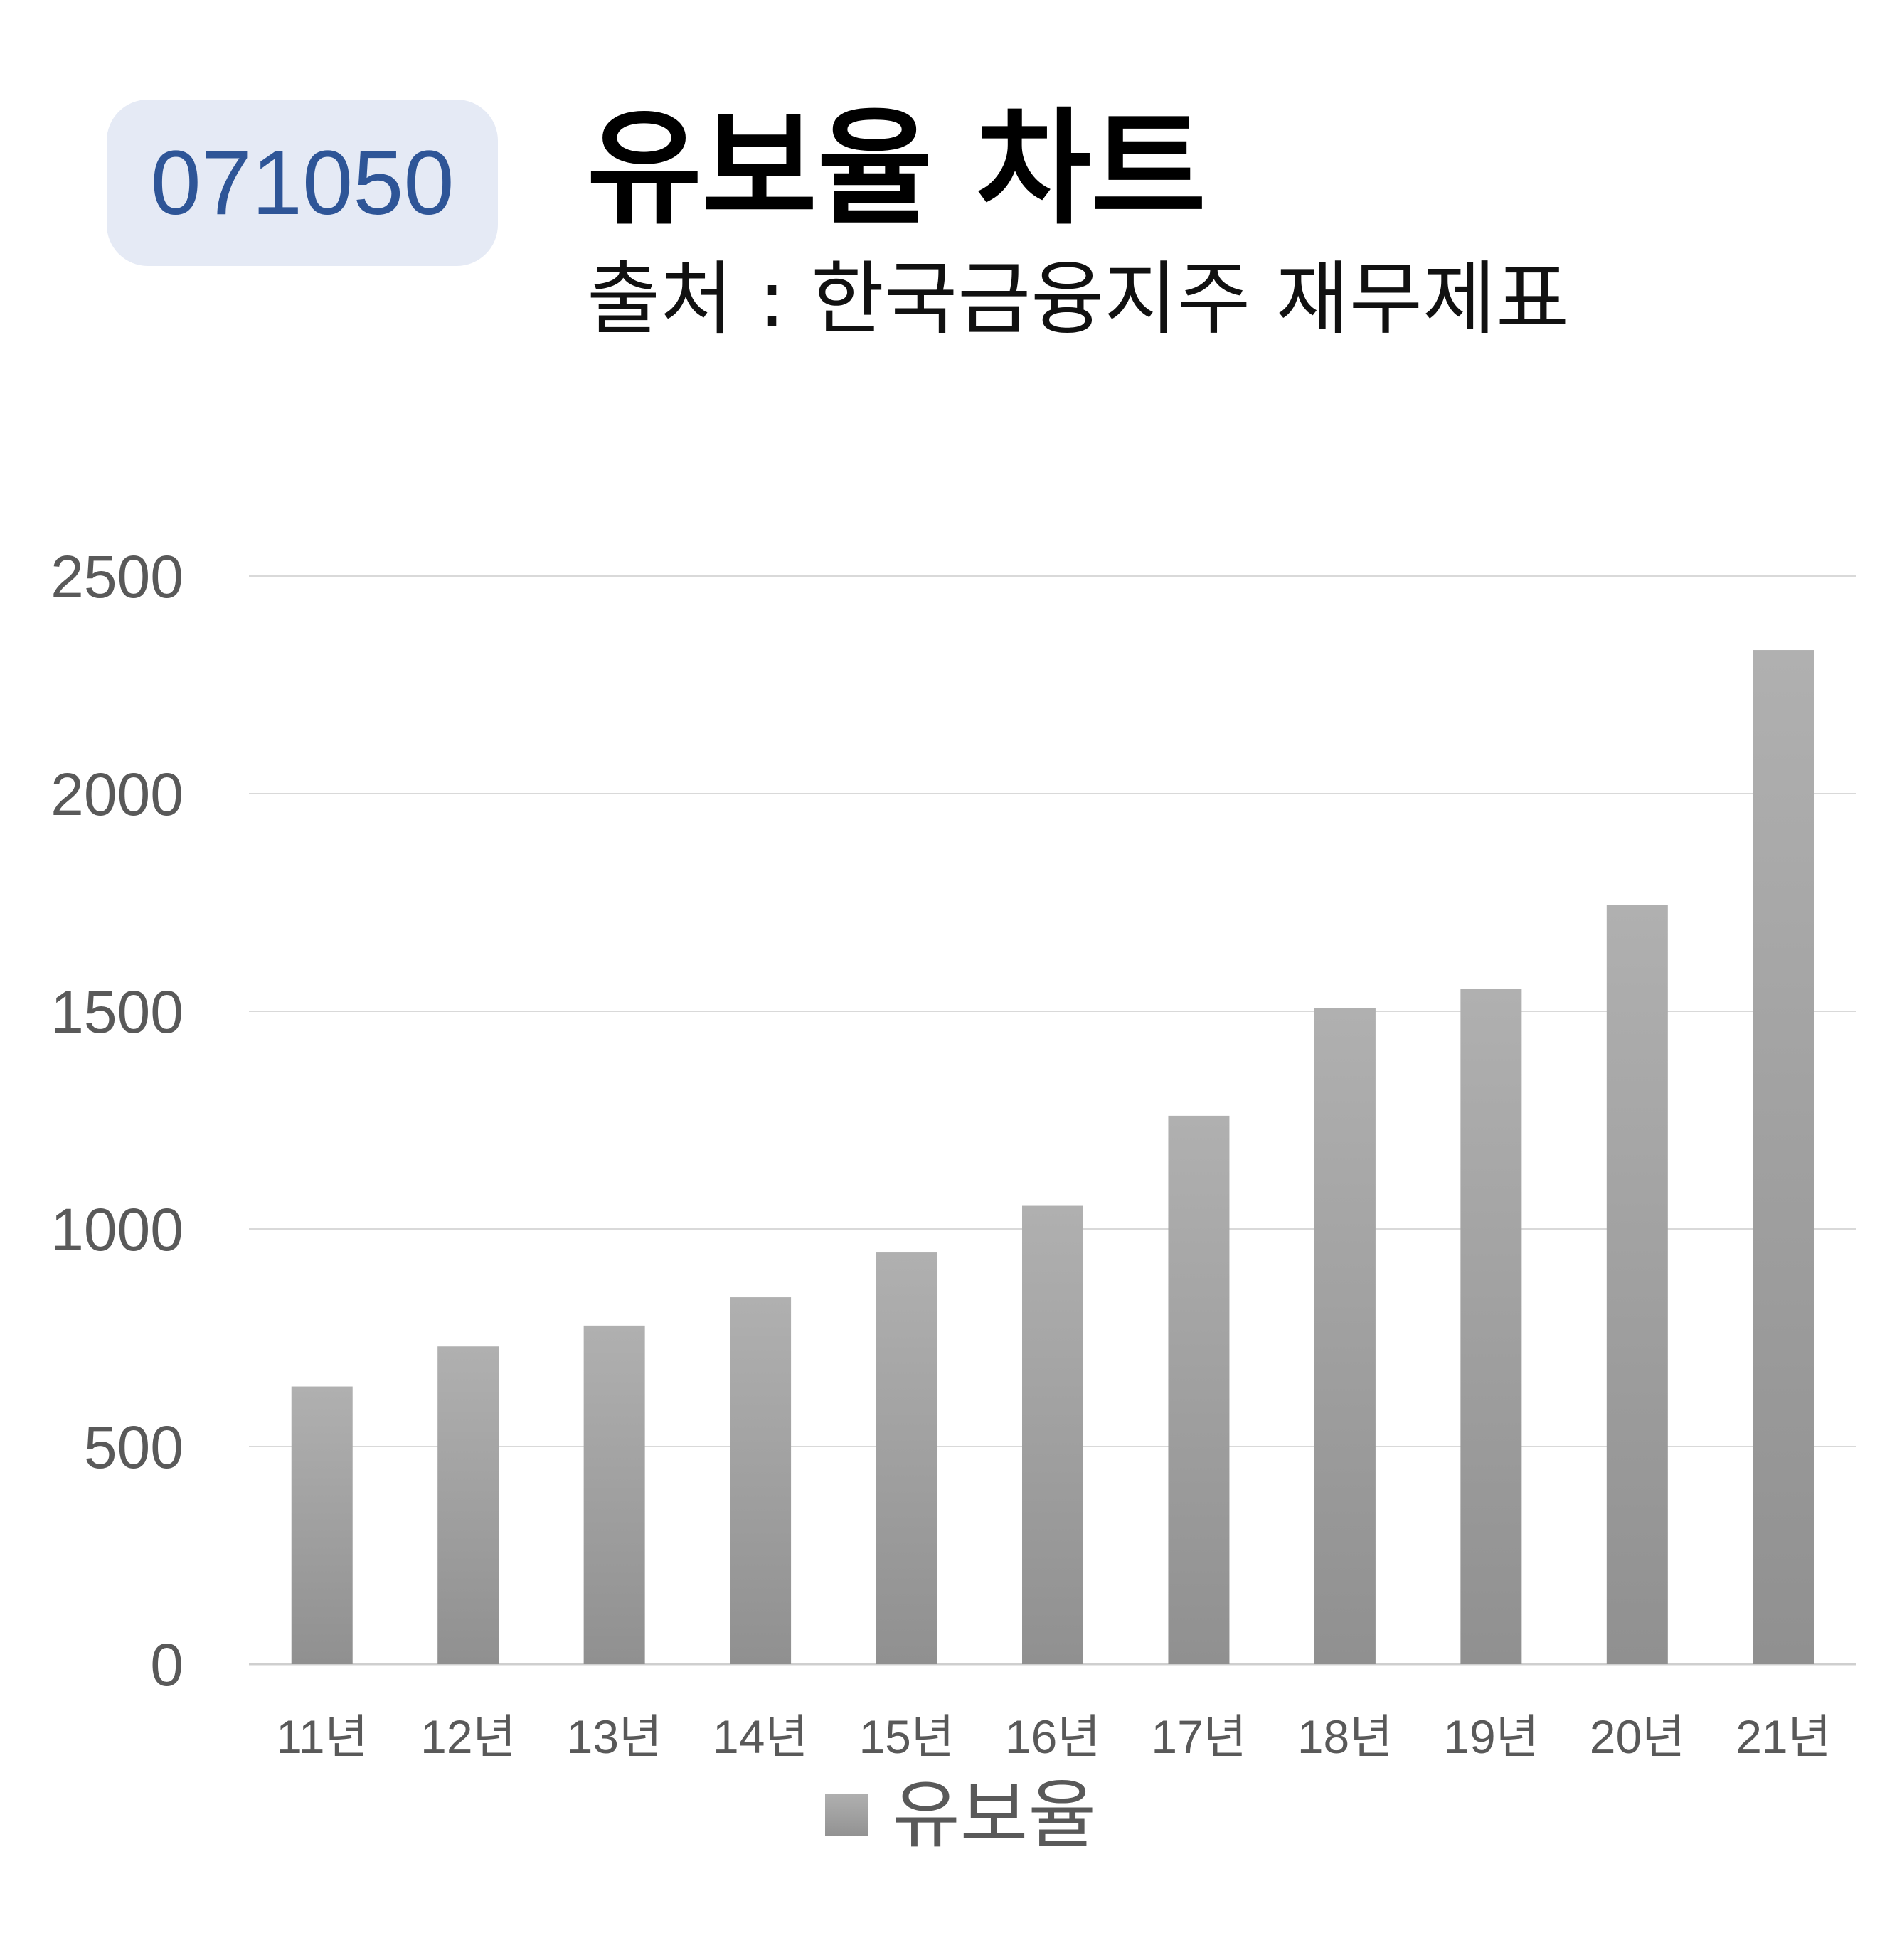  I want to click on y-axis-ticks: 0 500 1000 1500 2000 2500, so click(118, 1120).